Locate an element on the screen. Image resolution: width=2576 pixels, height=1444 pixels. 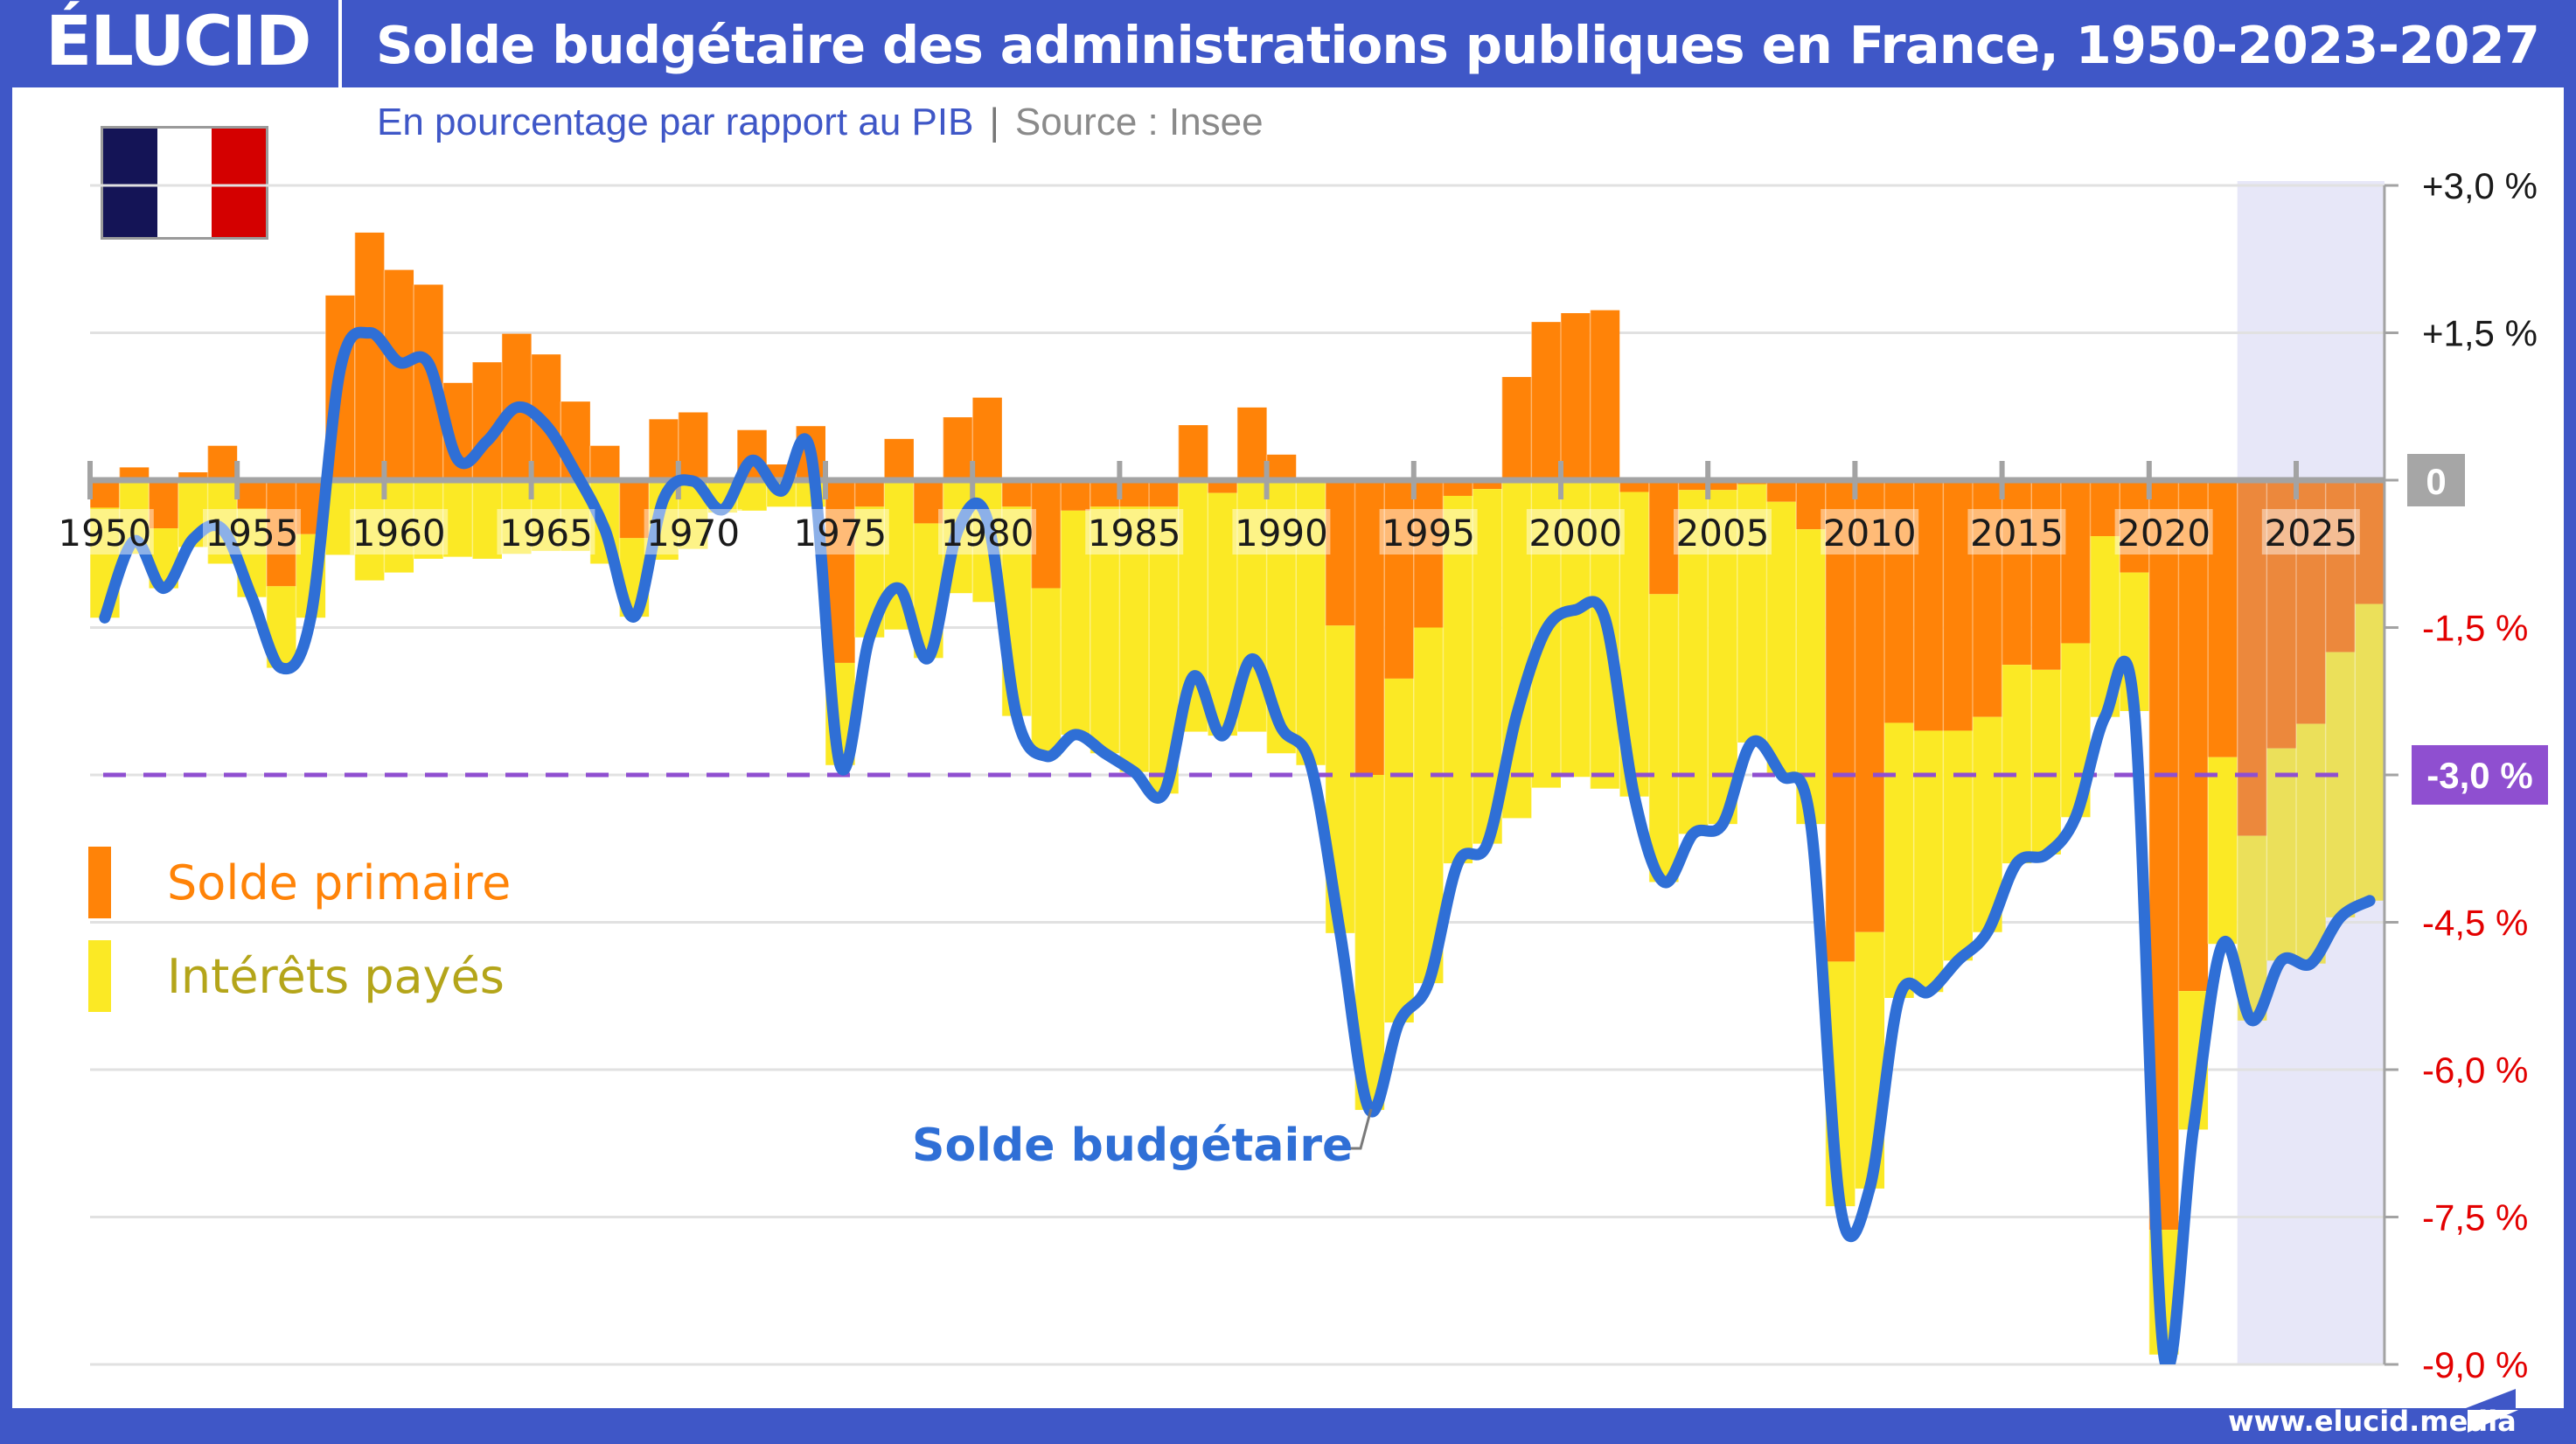
x-tick-label: 1950 is located at coordinates (104, 533).